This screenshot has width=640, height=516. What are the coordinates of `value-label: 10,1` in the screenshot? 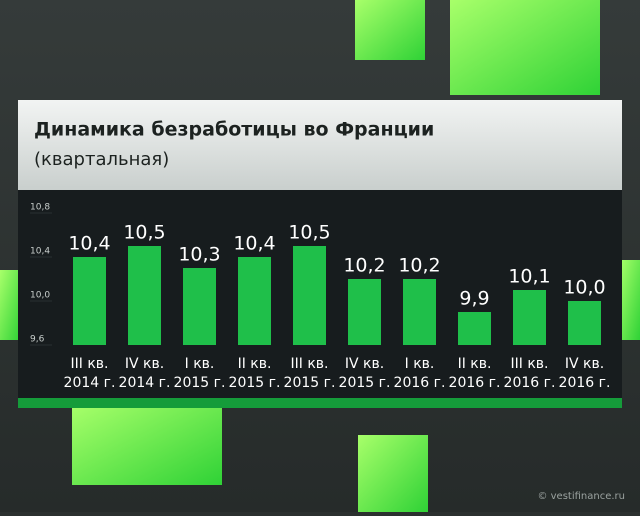 It's located at (529, 277).